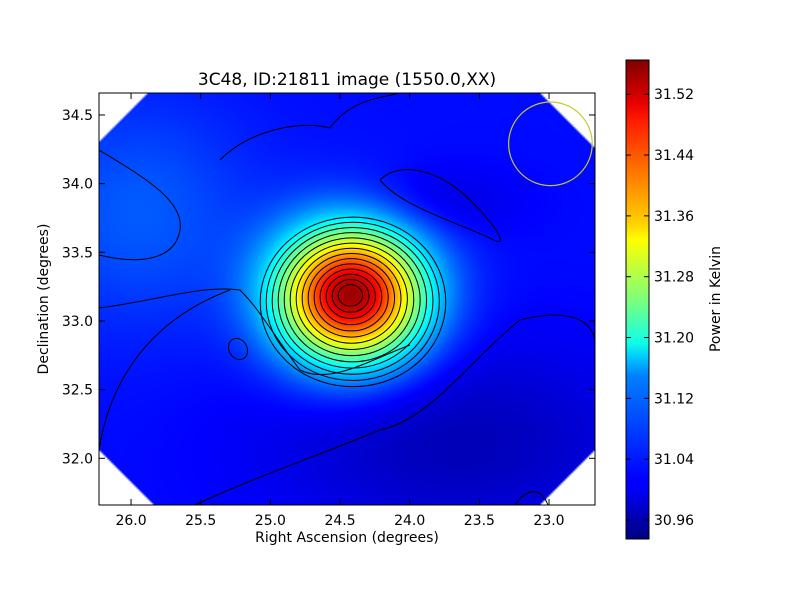 The height and width of the screenshot is (600, 800). What do you see at coordinates (77, 322) in the screenshot?
I see `y-tick-label: 33.0` at bounding box center [77, 322].